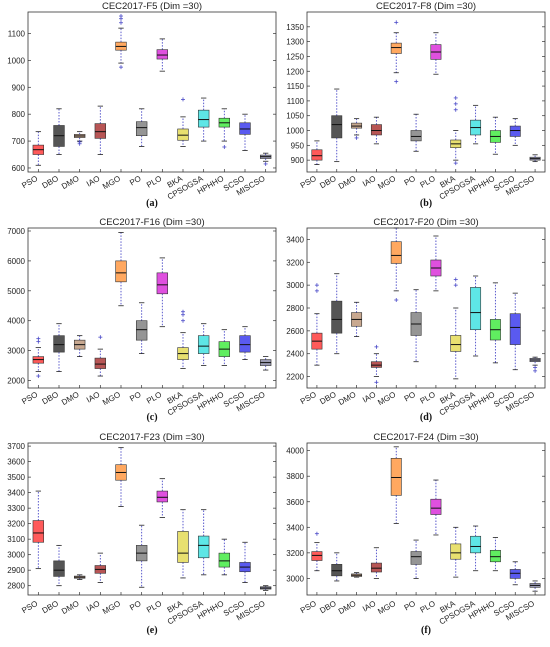  Describe the element at coordinates (296, 86) in the screenshot. I see `y-tick-label: 1150` at that location.